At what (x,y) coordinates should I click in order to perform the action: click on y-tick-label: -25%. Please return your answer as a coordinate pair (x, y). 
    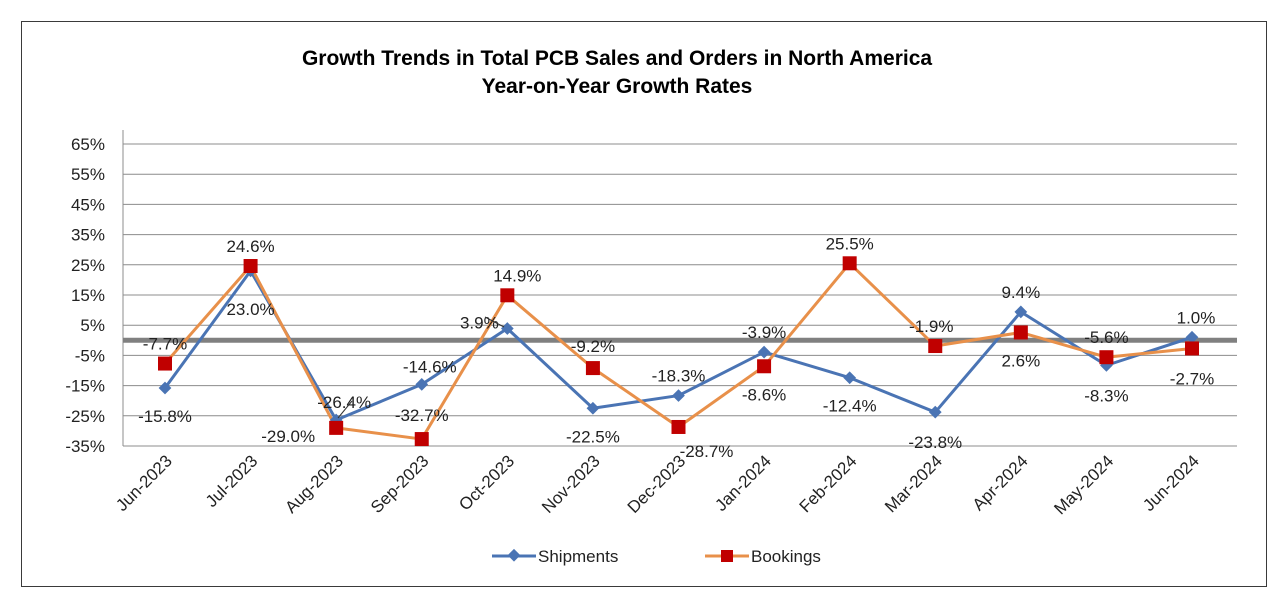
    Looking at the image, I should click on (85, 416).